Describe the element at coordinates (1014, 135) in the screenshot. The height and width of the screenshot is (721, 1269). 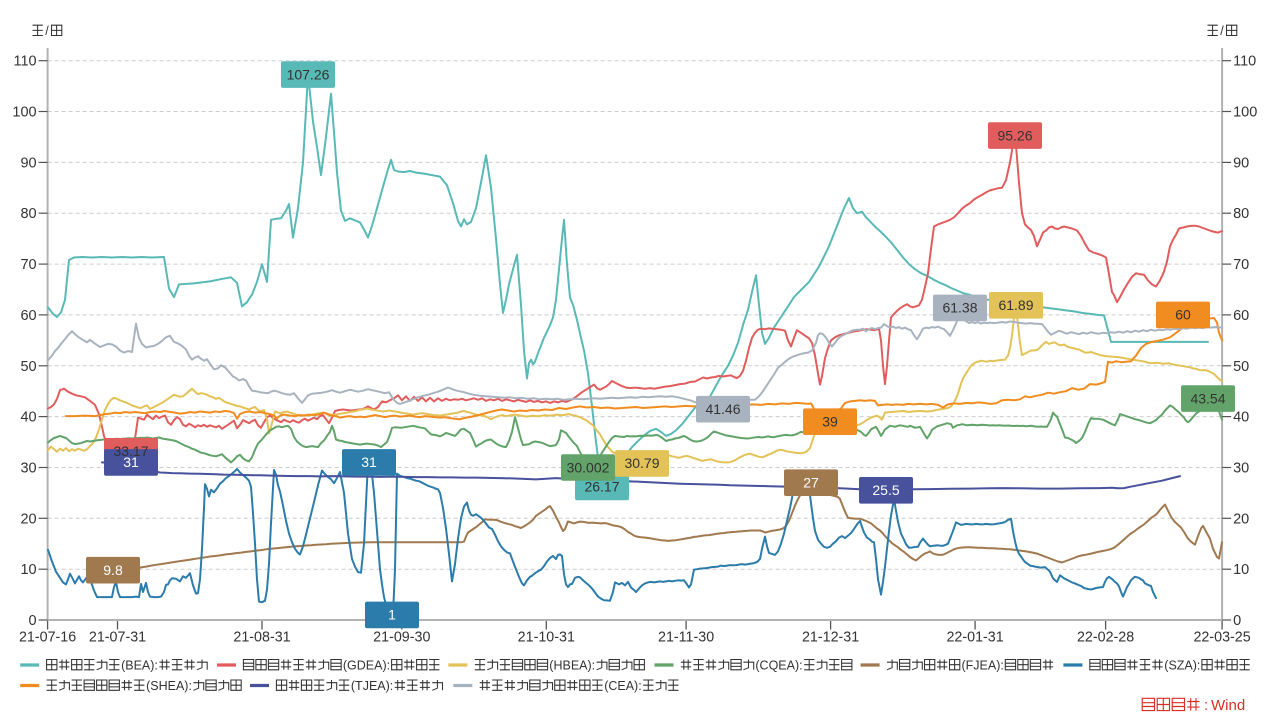
I see `svg-text: 95.26` at that location.